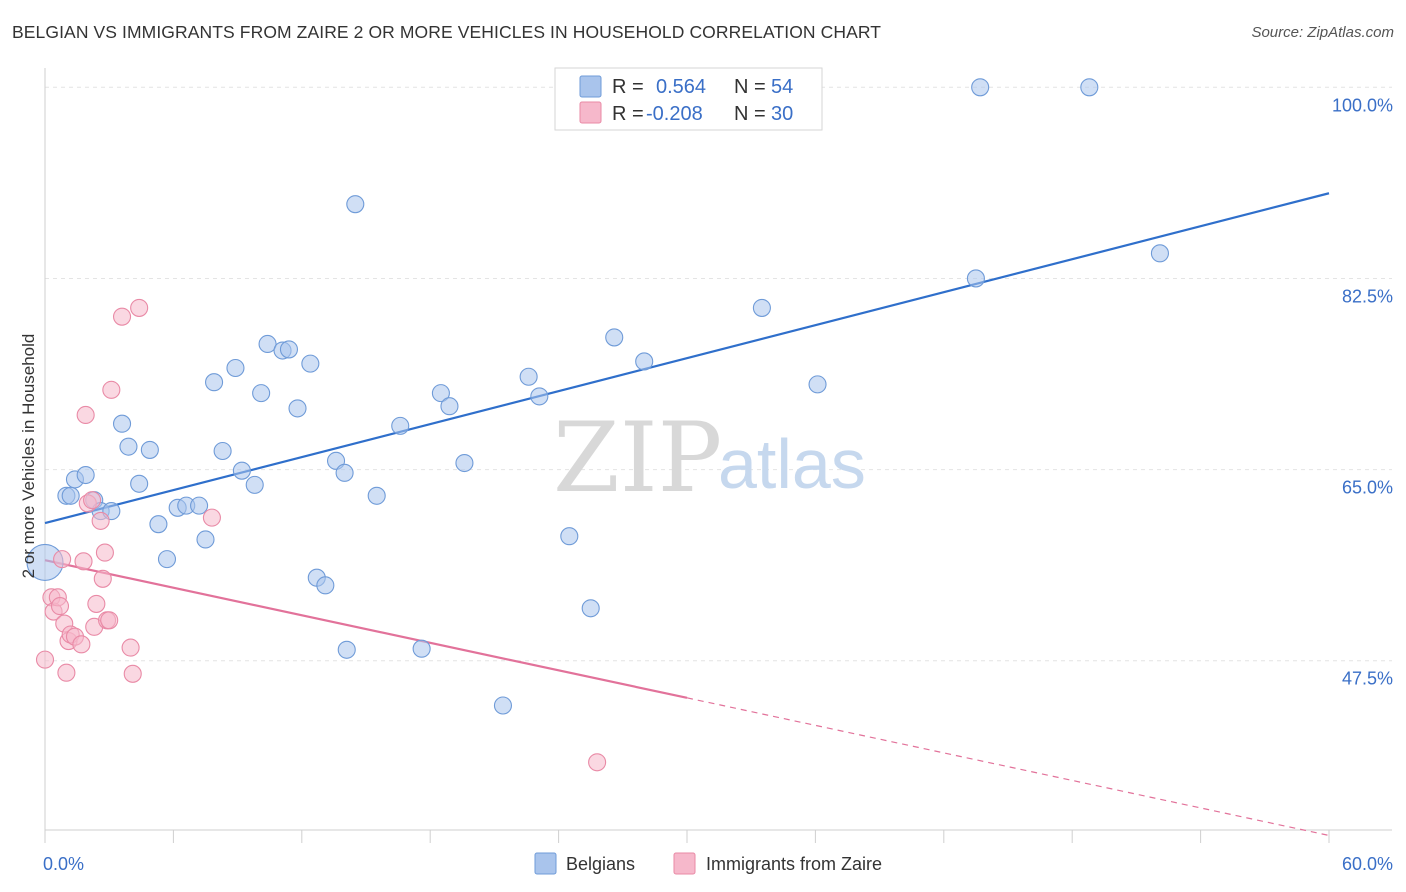 This screenshot has width=1406, height=892. What do you see at coordinates (1367, 864) in the screenshot?
I see `x-tick-label-1: 60.0%` at bounding box center [1367, 864].